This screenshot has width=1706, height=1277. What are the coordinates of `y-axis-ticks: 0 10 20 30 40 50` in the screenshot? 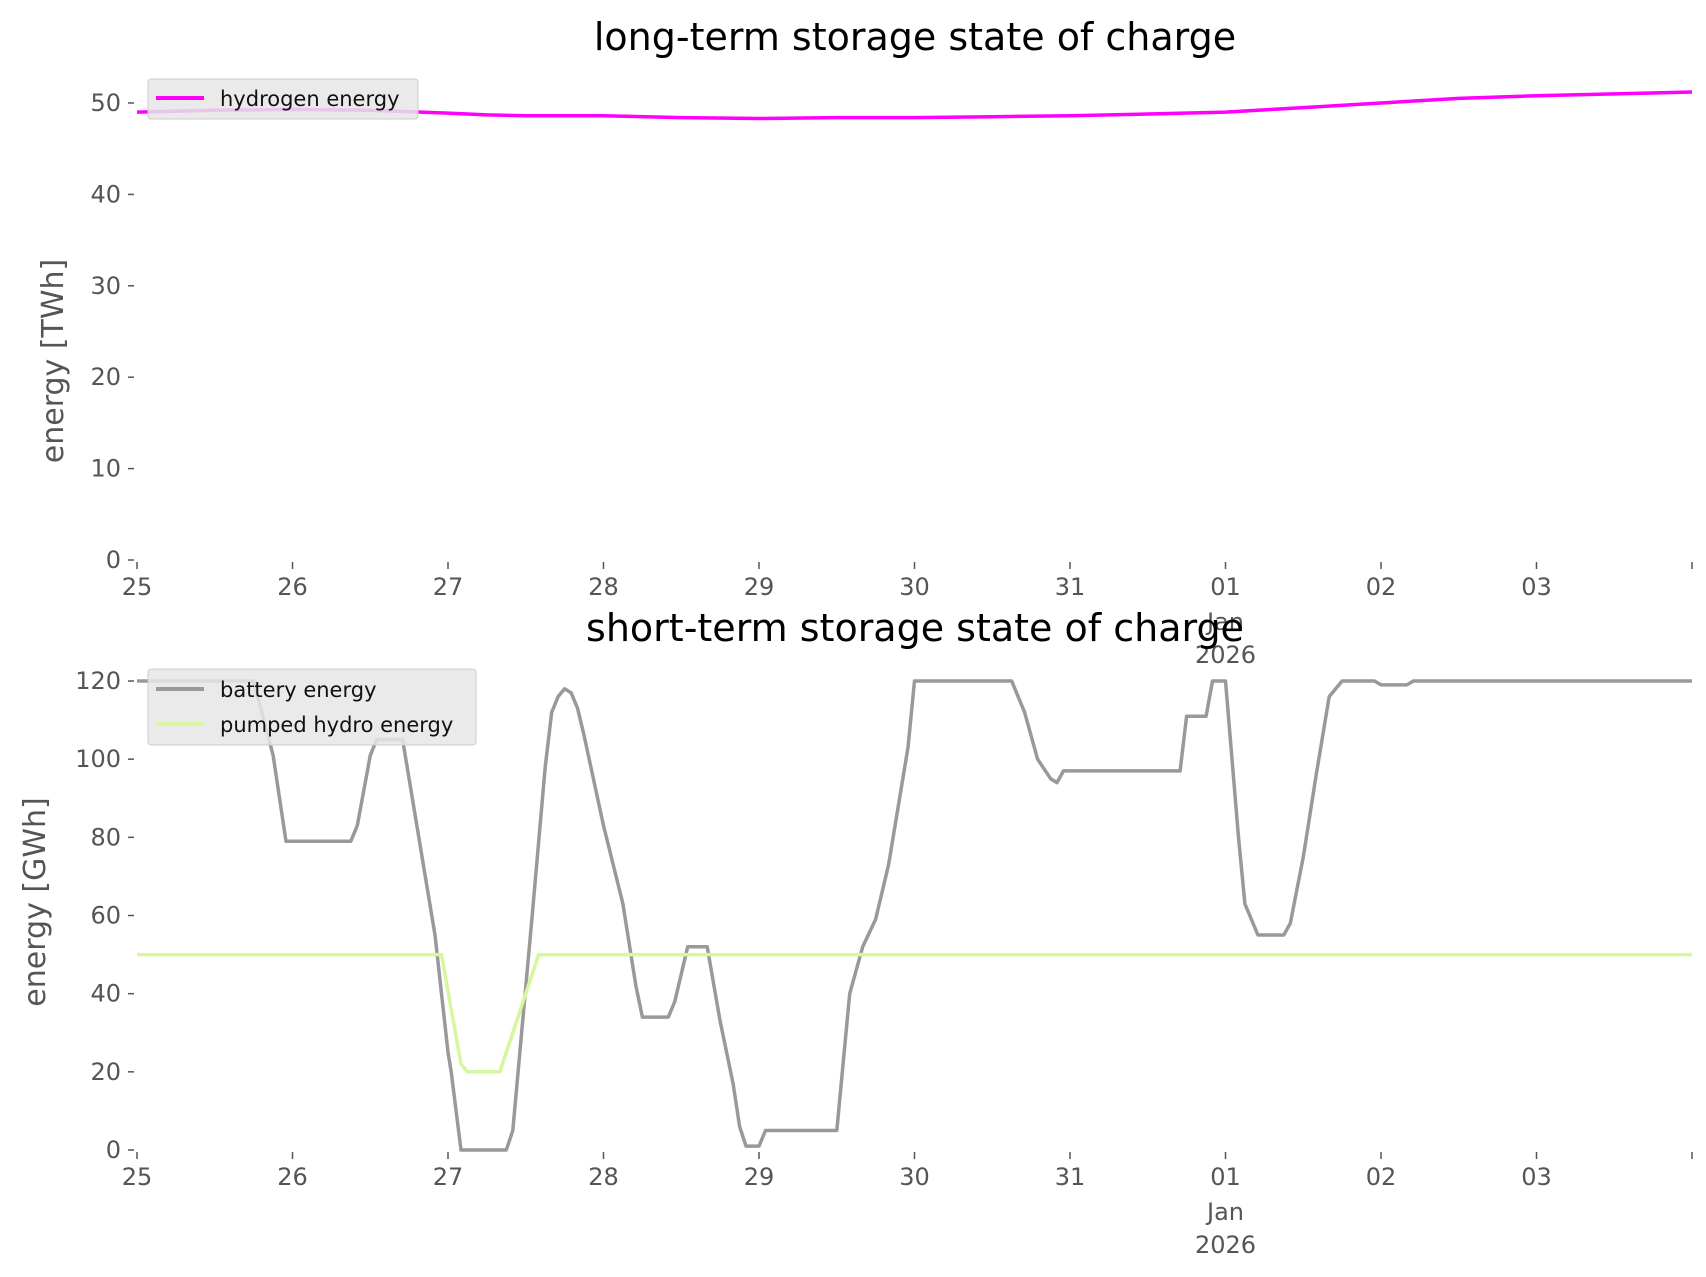 It's located at (112, 331).